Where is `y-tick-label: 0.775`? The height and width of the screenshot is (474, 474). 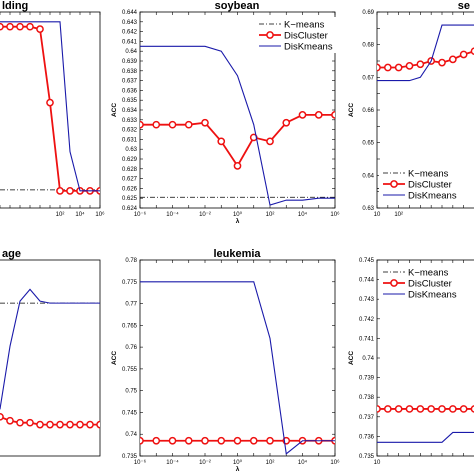 y-tick-label: 0.775 is located at coordinates (130, 283).